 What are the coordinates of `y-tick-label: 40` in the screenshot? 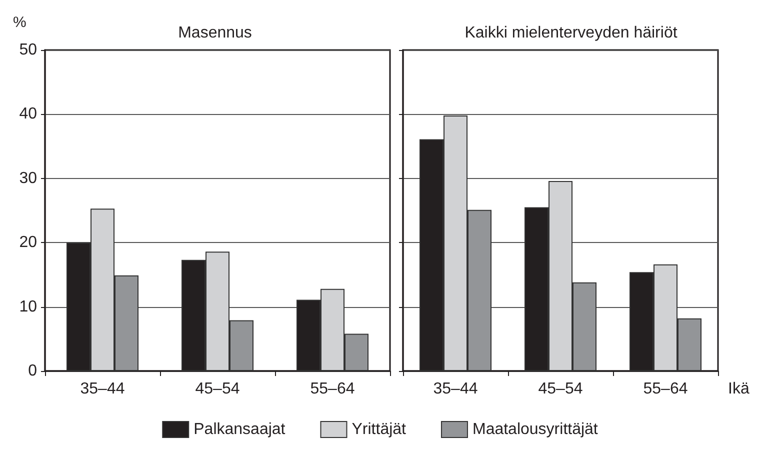 It's located at (28, 114).